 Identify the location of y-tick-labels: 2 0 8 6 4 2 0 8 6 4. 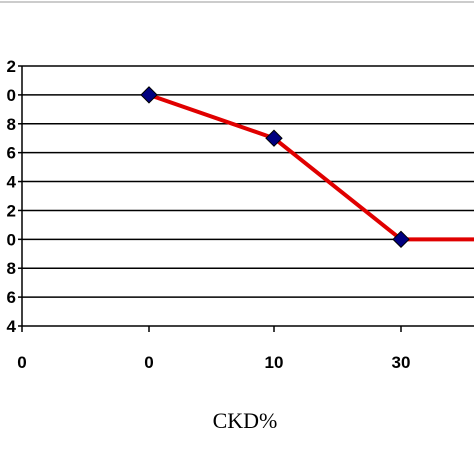
(12, 196).